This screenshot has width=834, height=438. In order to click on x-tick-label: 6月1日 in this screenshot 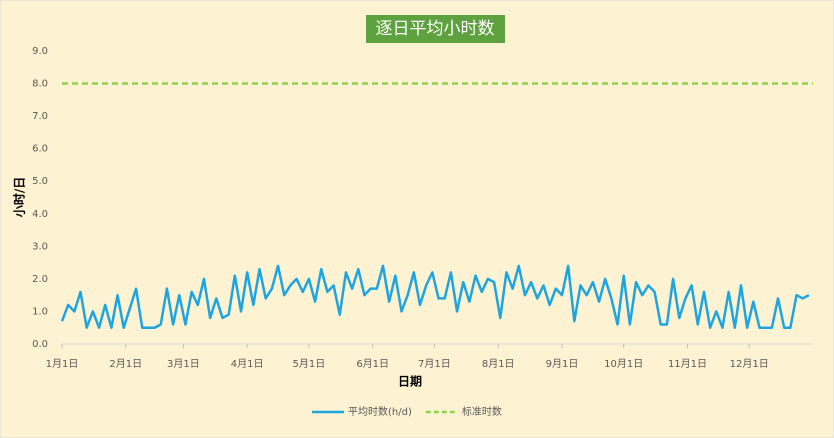, I will do `click(372, 364)`.